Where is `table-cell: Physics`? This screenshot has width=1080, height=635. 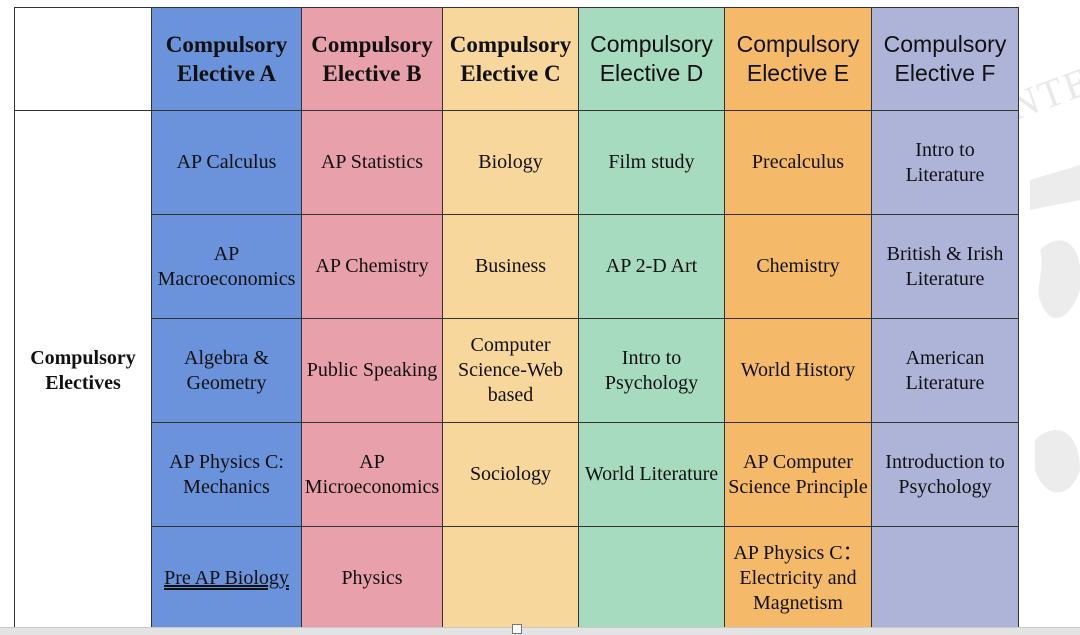
table-cell: Physics is located at coordinates (372, 578).